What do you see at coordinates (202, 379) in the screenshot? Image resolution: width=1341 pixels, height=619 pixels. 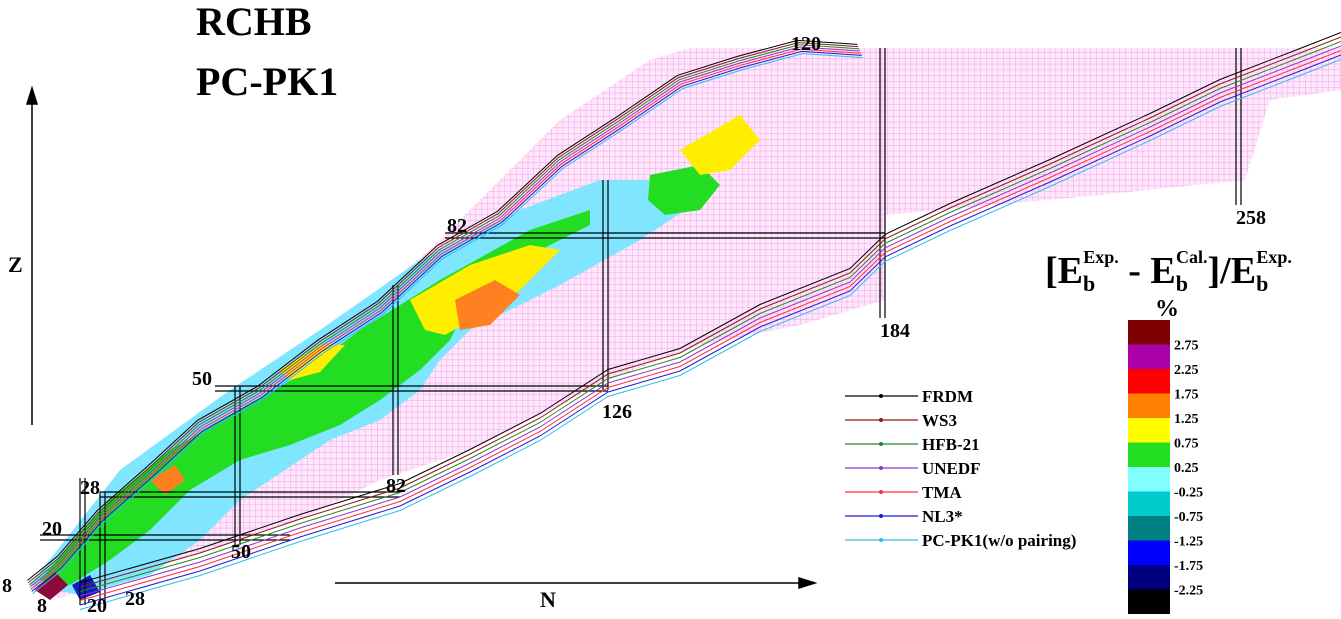 I see `magic-z-50: 50` at bounding box center [202, 379].